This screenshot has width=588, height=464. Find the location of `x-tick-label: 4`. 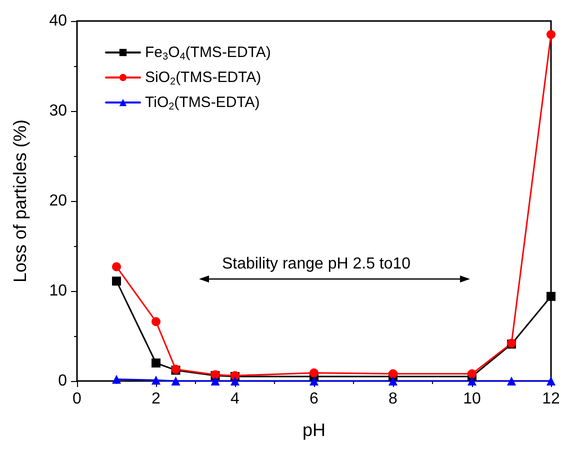

x-tick-label: 4 is located at coordinates (235, 399).